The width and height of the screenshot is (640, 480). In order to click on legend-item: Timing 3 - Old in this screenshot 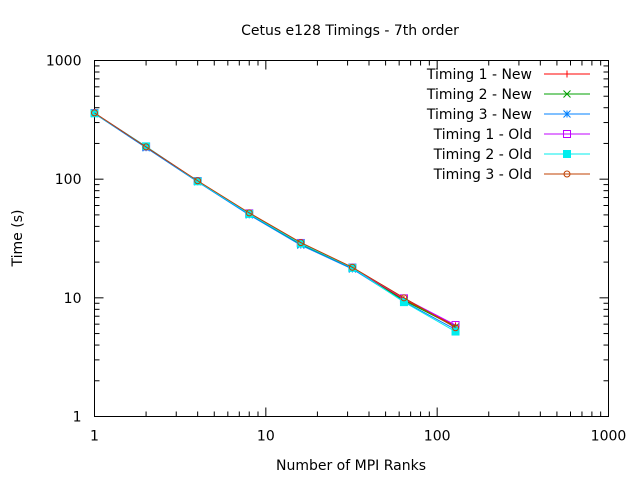, I will do `click(511, 175)`.